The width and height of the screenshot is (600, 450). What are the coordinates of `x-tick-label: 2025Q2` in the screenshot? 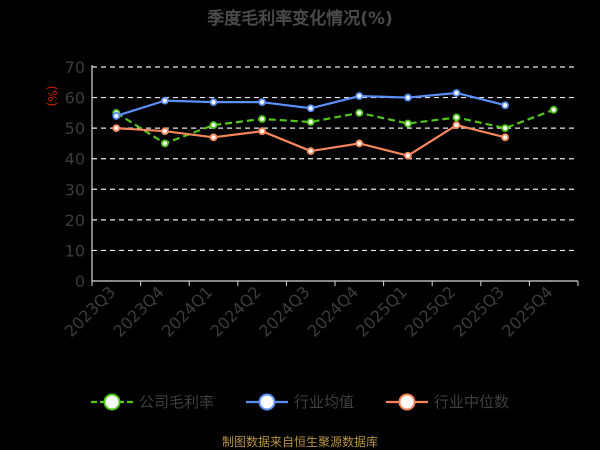 It's located at (430, 311).